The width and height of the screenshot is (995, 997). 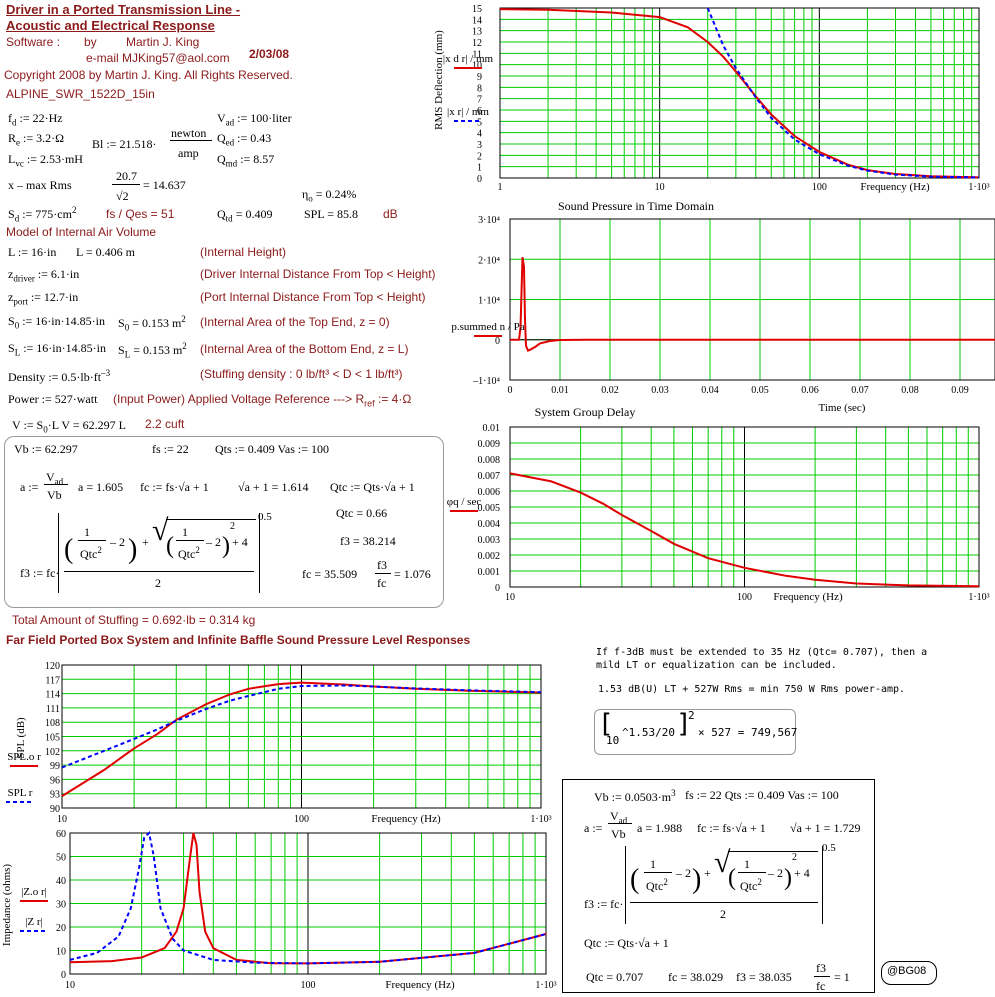 What do you see at coordinates (492, 428) in the screenshot?
I see `y-tick-label: 0.01` at bounding box center [492, 428].